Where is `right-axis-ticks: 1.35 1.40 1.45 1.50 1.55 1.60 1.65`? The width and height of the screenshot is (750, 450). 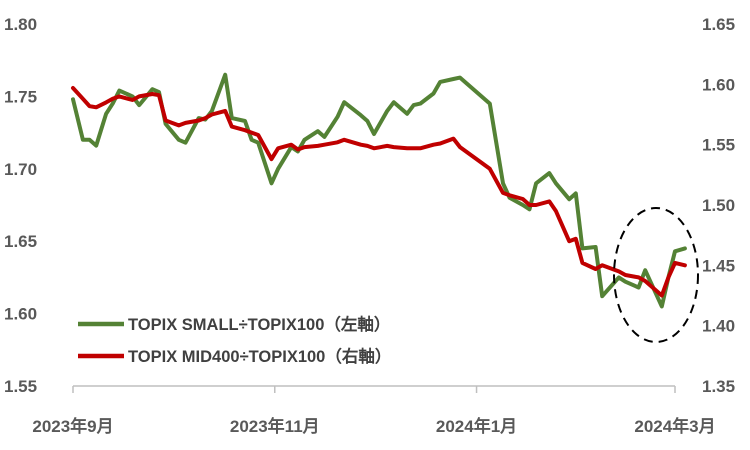
right-axis-ticks: 1.35 1.40 1.45 1.50 1.55 1.60 1.65 is located at coordinates (718, 205).